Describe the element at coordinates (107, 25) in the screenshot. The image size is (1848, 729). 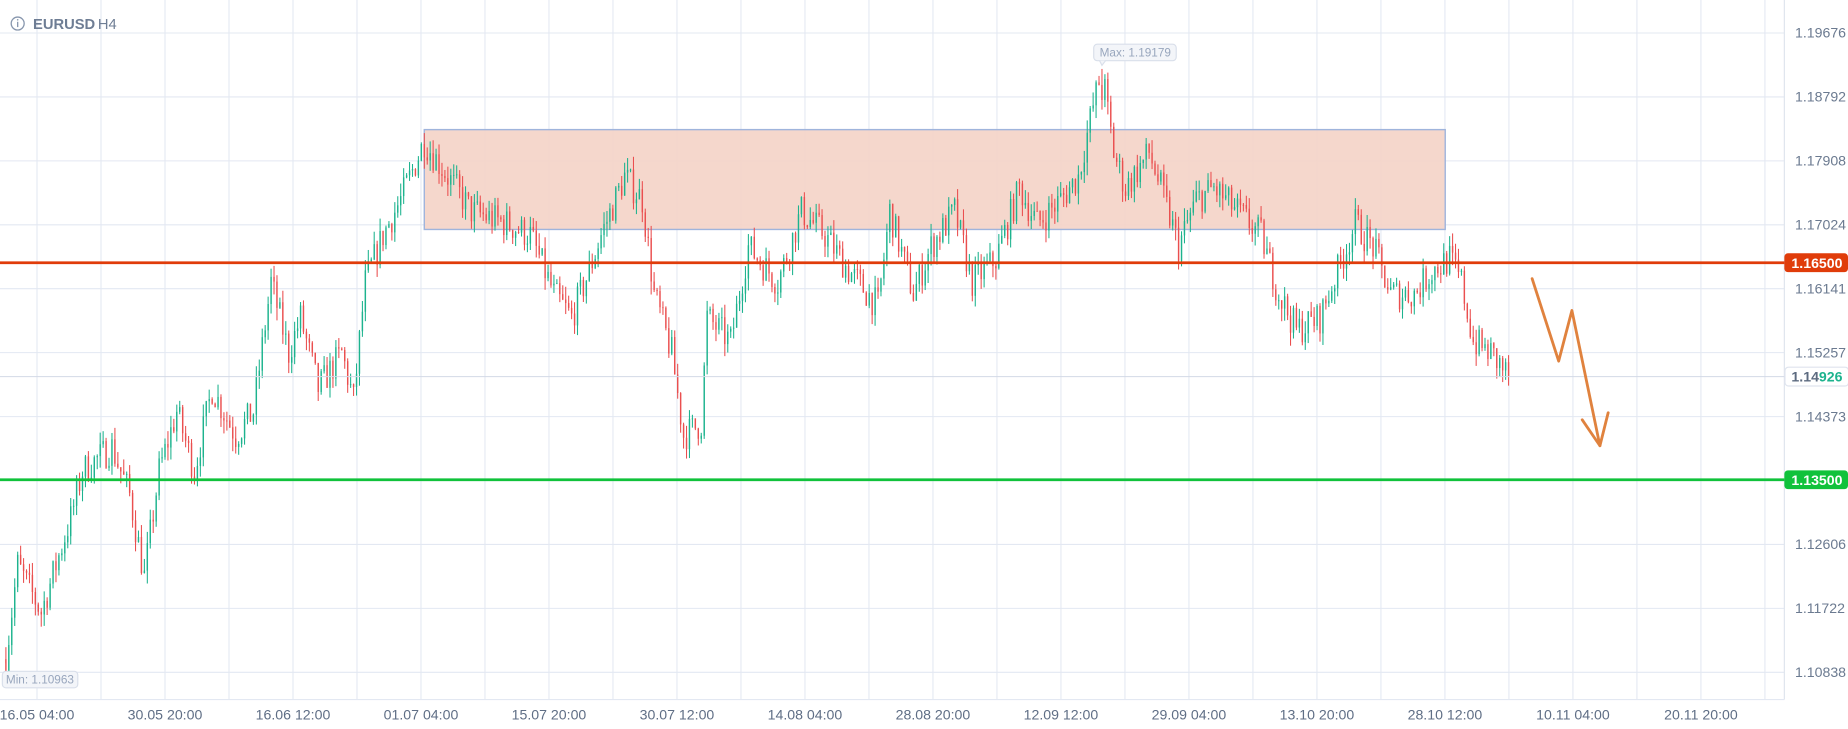
I see `timeframe-label: H4` at that location.